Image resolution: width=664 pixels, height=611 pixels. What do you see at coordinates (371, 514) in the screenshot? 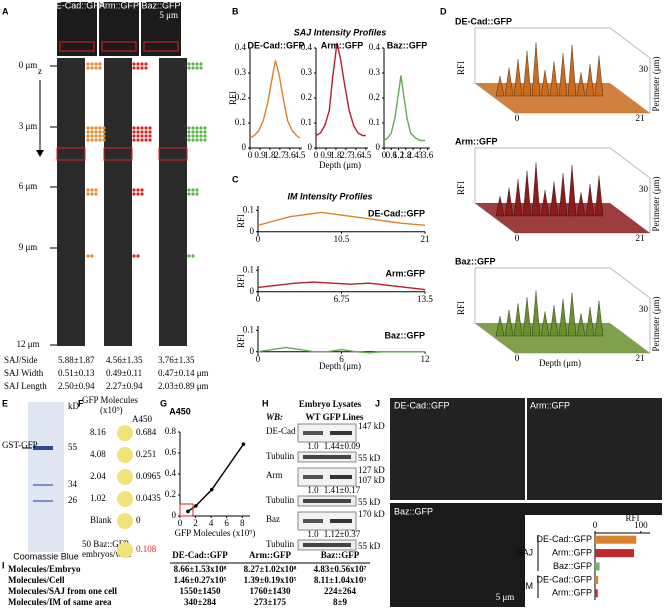
I see `label: 170 kD` at bounding box center [371, 514].